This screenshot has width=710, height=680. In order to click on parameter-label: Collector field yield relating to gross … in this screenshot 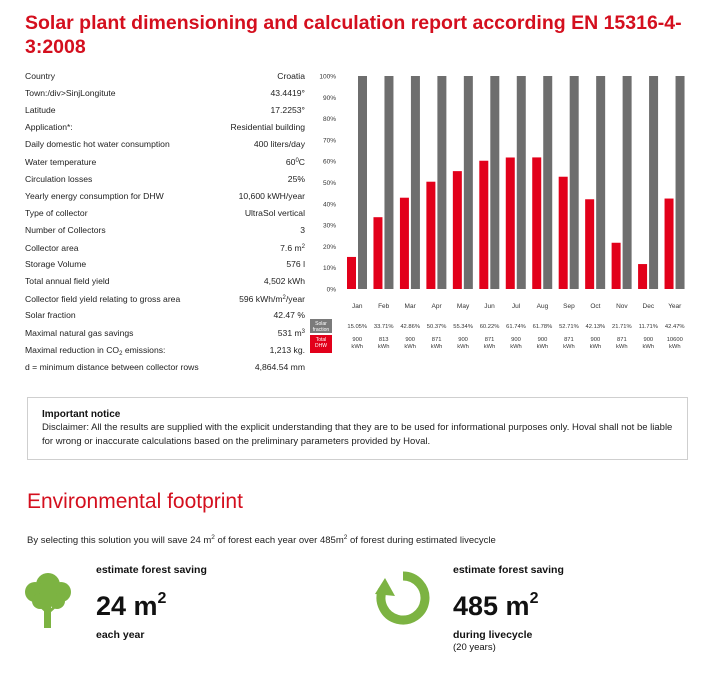, I will do `click(103, 299)`.